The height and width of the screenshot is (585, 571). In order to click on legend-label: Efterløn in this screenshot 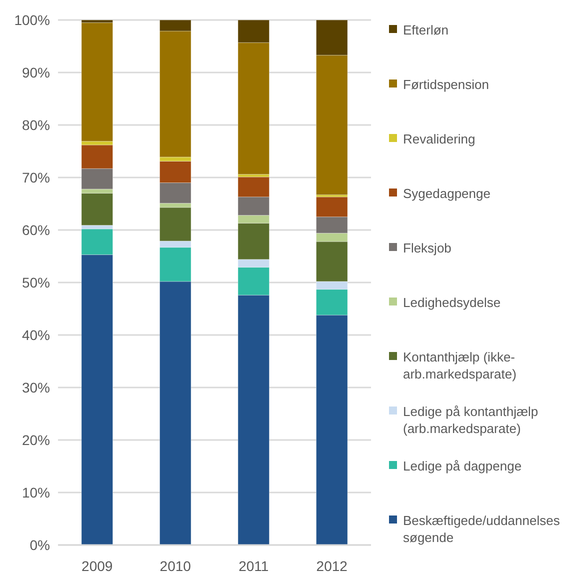, I will do `click(426, 30)`.